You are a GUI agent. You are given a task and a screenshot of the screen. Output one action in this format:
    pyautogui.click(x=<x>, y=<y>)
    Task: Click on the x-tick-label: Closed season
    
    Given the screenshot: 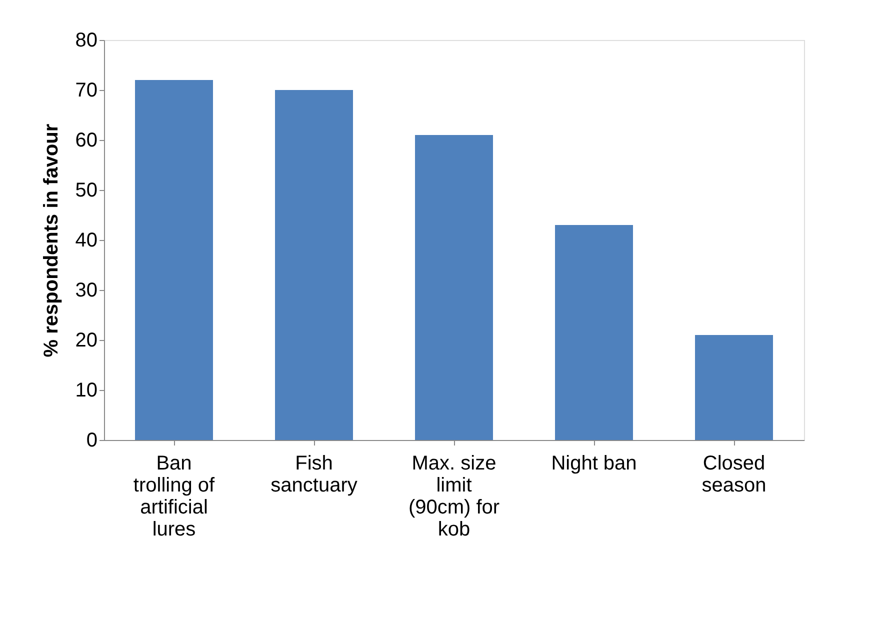 What is the action you would take?
    pyautogui.click(x=734, y=474)
    